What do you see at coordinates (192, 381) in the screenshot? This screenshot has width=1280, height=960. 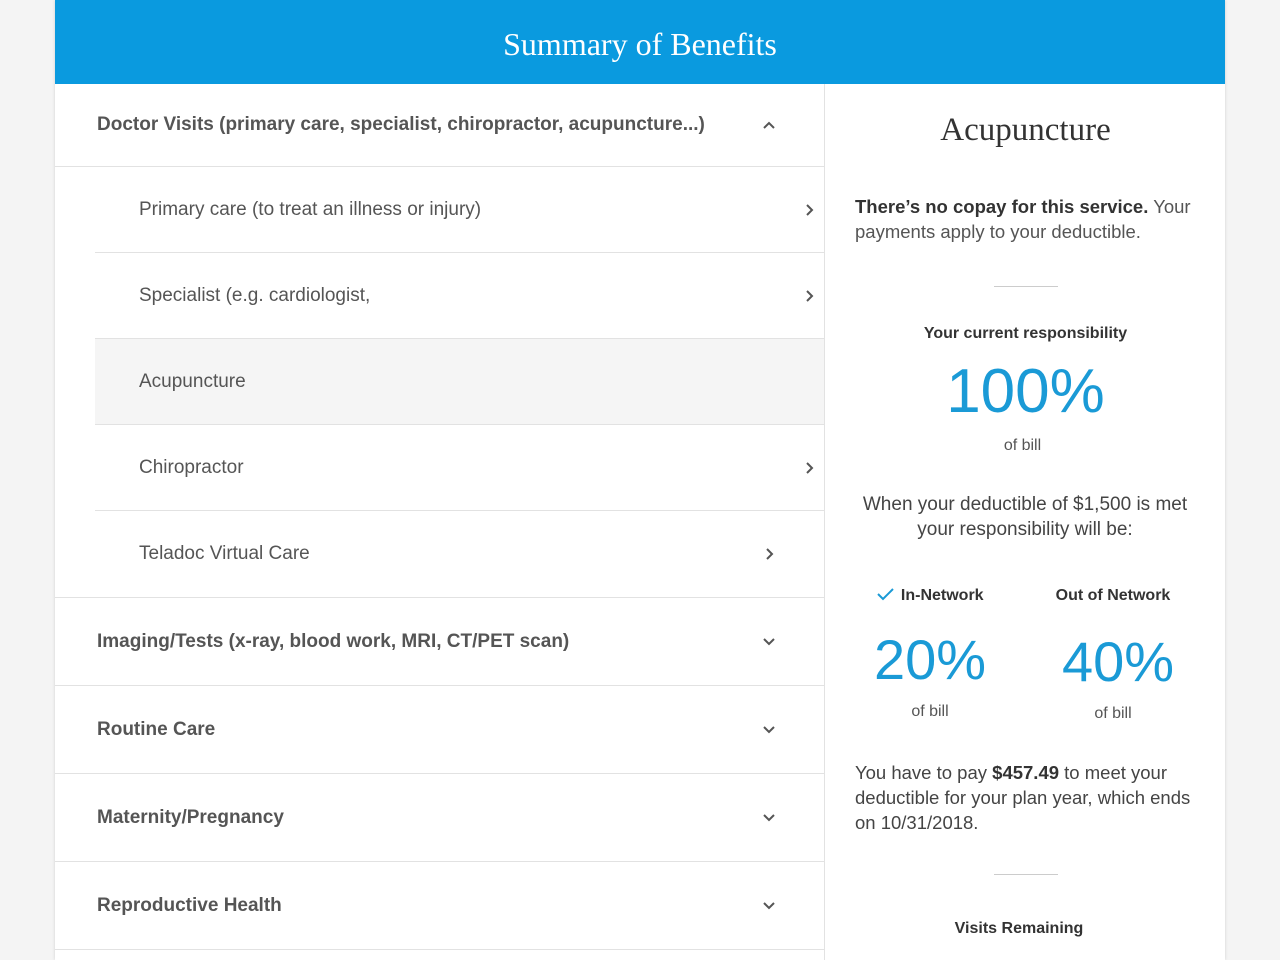 I see `subcategory-label: Acupuncture` at bounding box center [192, 381].